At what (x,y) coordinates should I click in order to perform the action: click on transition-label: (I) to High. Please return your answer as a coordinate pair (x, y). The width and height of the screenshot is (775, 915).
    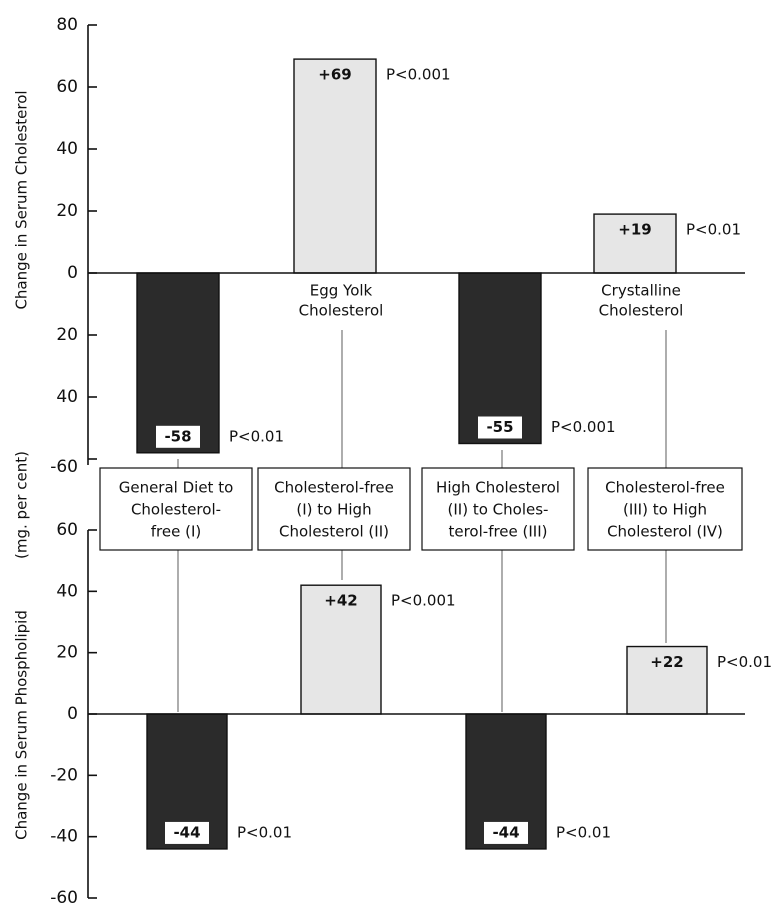
    Looking at the image, I should click on (333, 510).